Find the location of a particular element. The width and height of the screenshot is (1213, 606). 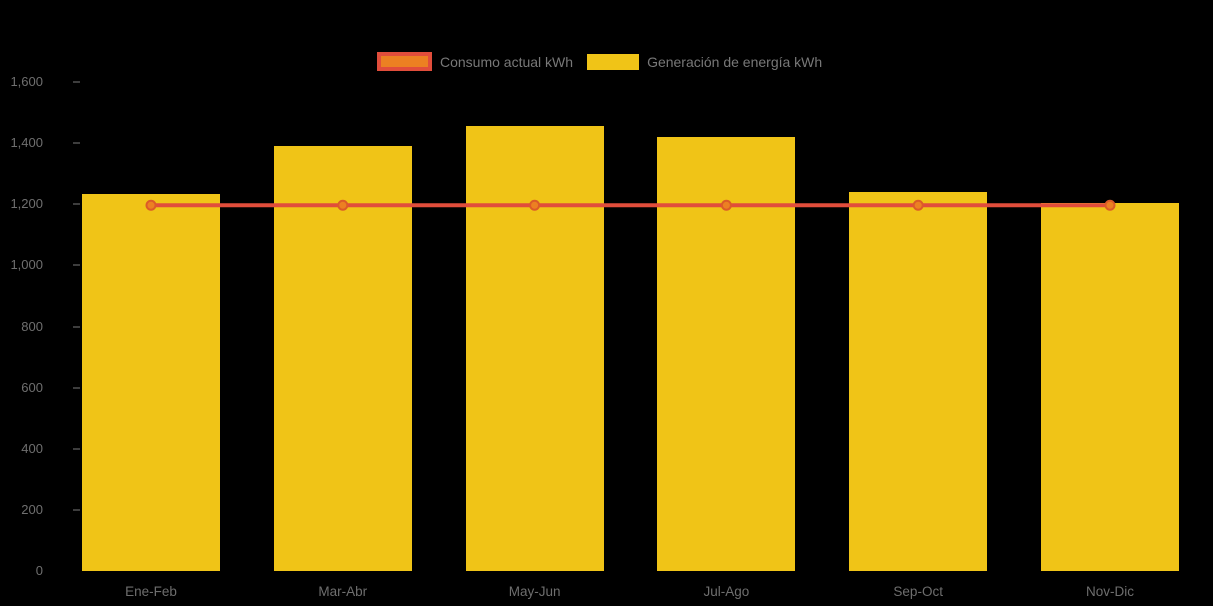

generation-bar-sep-oct is located at coordinates (918, 381).